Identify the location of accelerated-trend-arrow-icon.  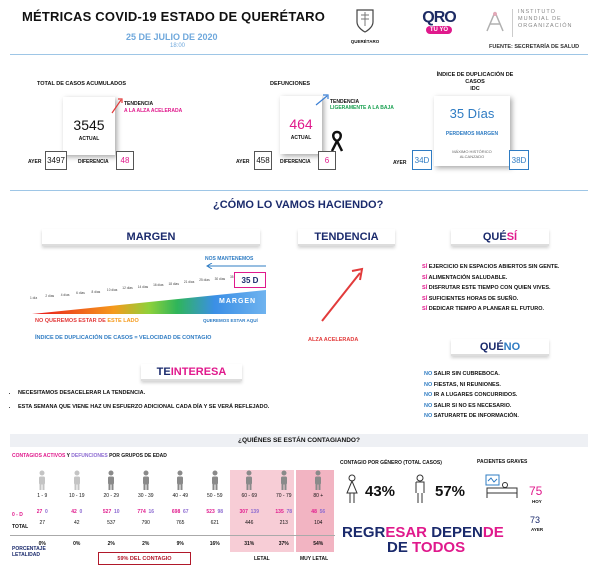
(342, 294).